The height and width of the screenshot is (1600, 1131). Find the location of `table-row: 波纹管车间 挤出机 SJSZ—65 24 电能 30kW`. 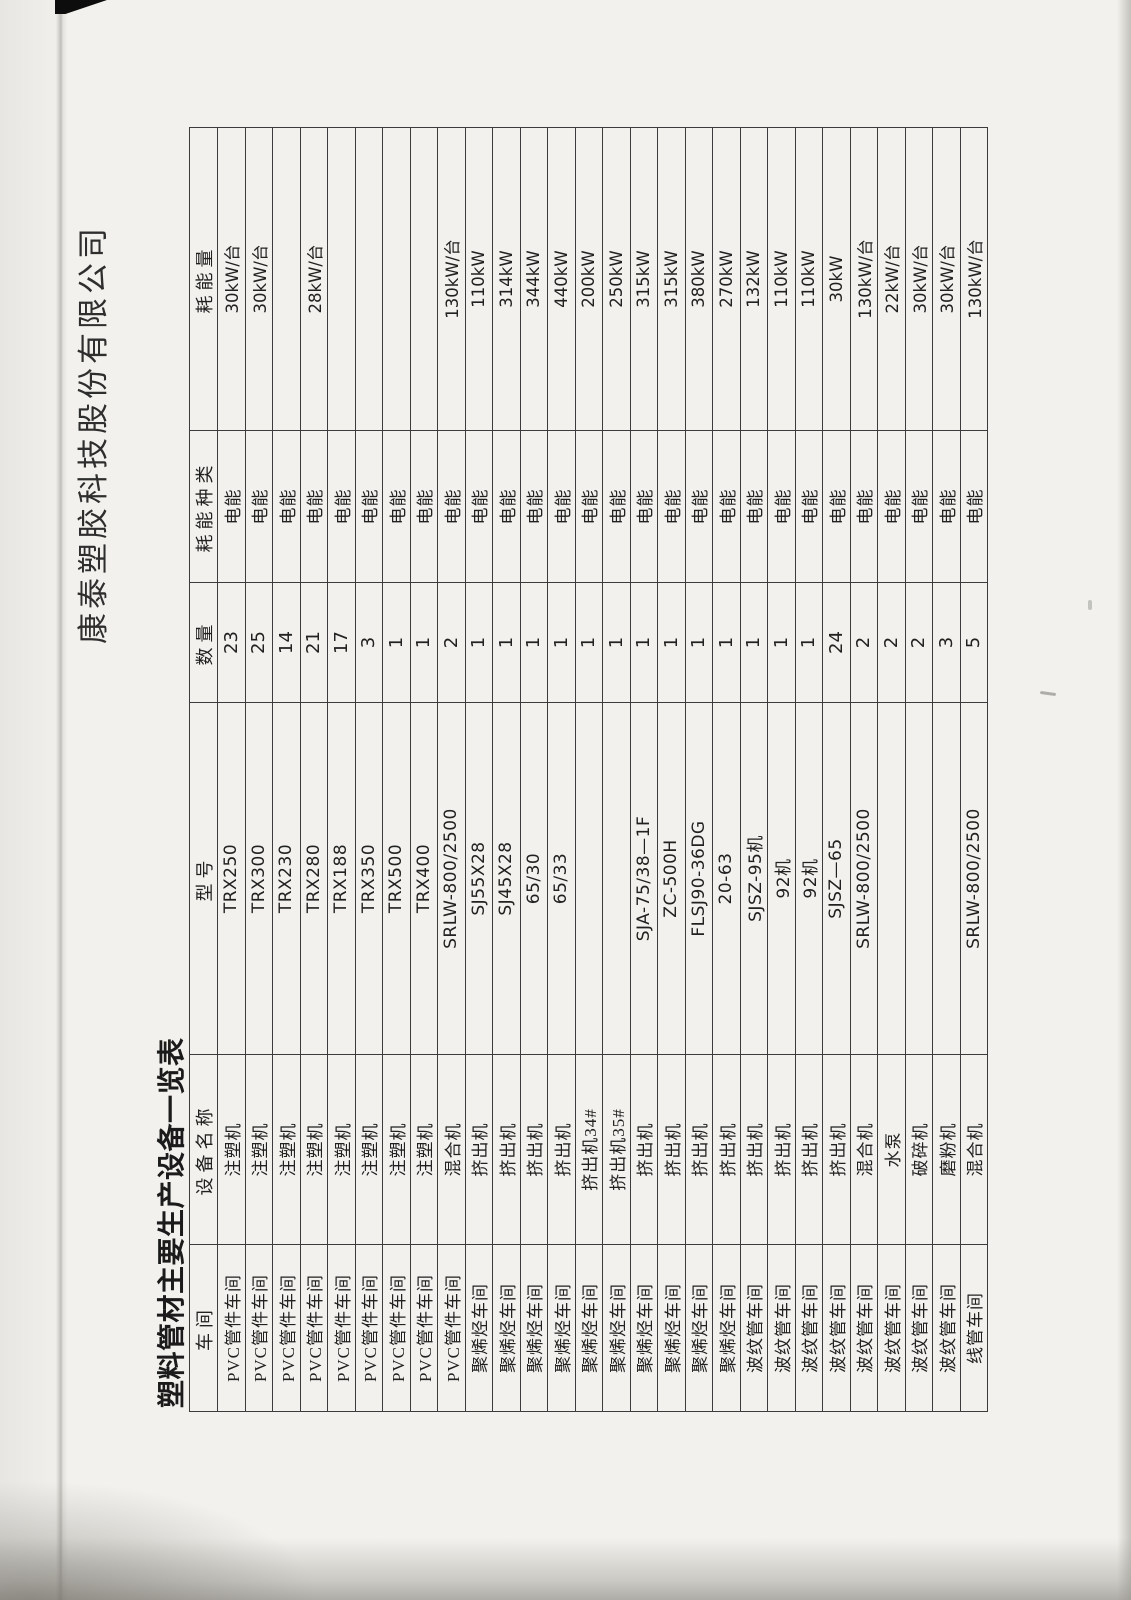

table-row: 波纹管车间 挤出机 SJSZ—65 24 电能 30kW is located at coordinates (836, 769).